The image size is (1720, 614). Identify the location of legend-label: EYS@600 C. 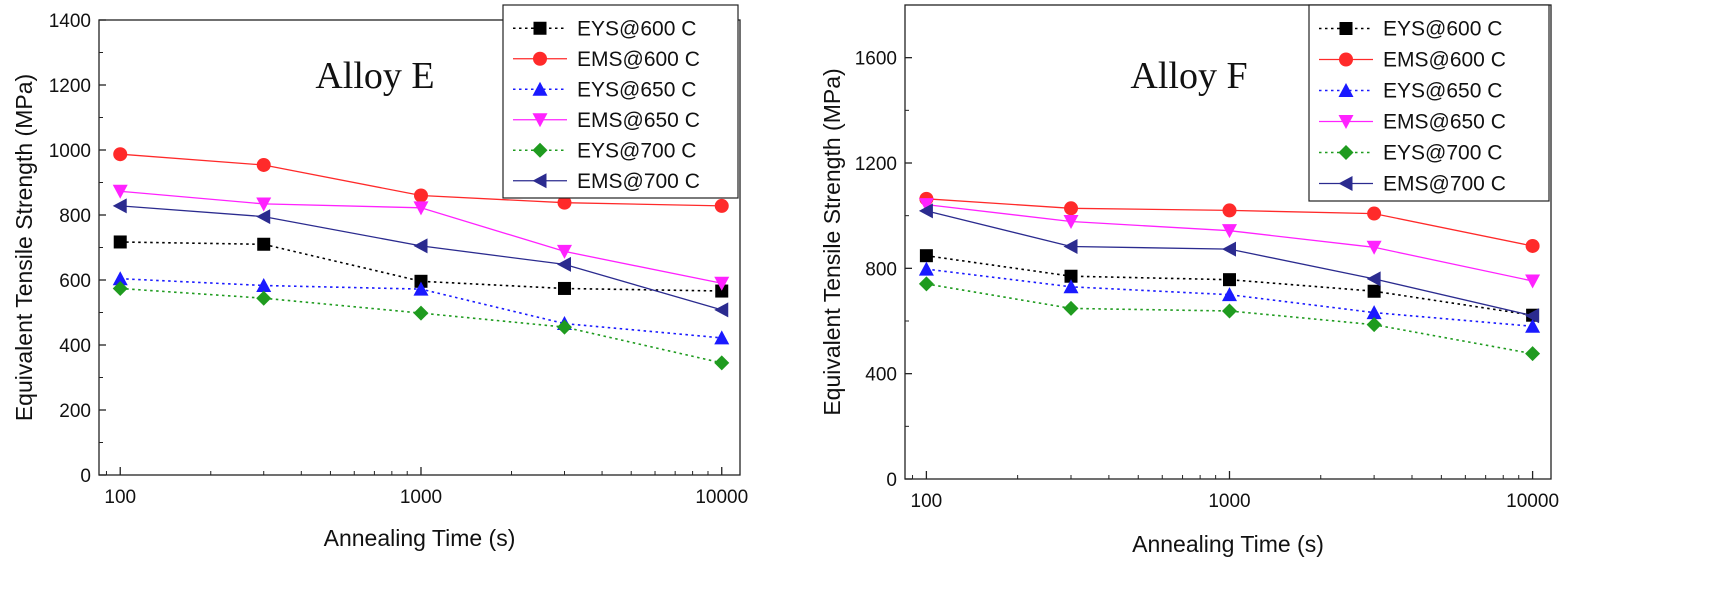
(636, 28).